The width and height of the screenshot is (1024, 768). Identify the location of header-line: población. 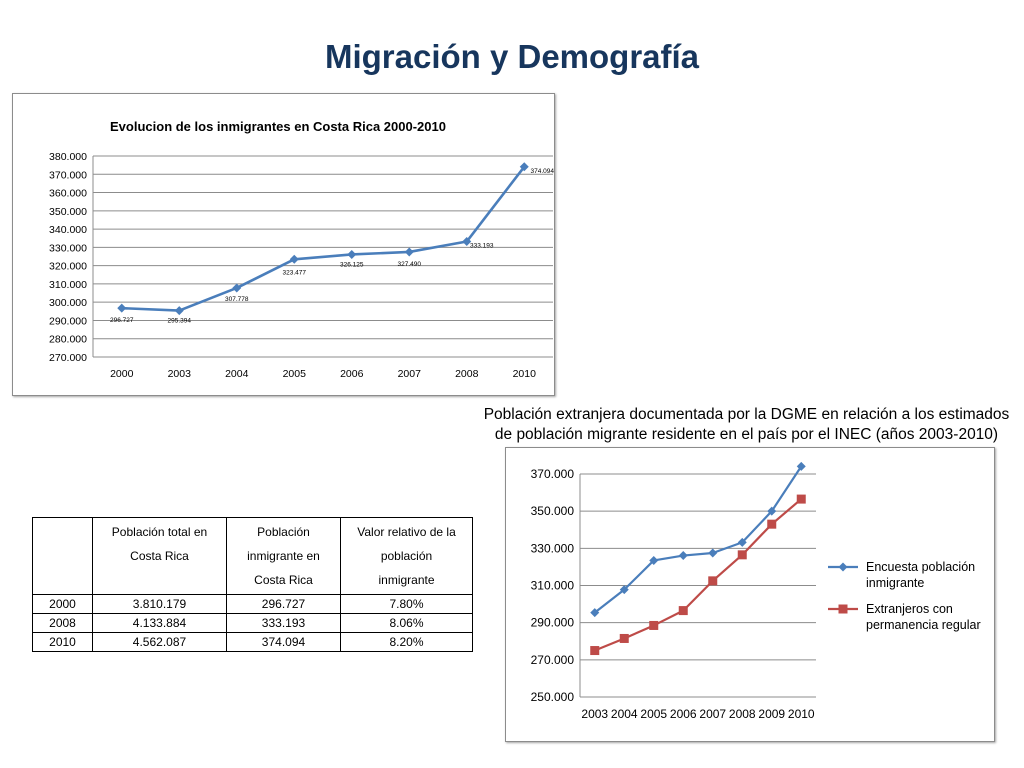
(406, 556).